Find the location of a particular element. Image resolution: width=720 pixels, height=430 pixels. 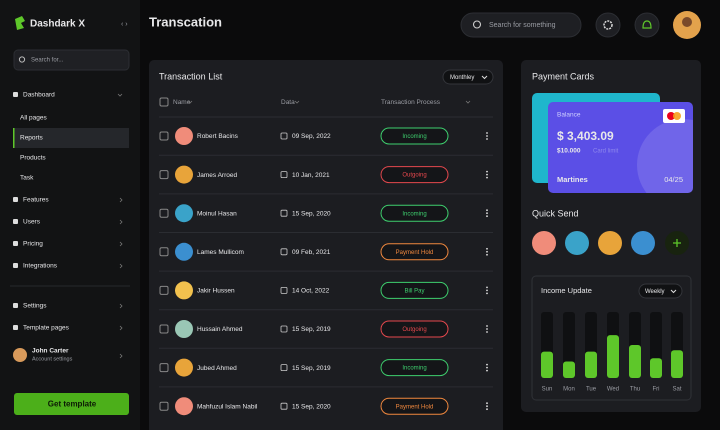

nav-subitem: All pages is located at coordinates (33, 118).